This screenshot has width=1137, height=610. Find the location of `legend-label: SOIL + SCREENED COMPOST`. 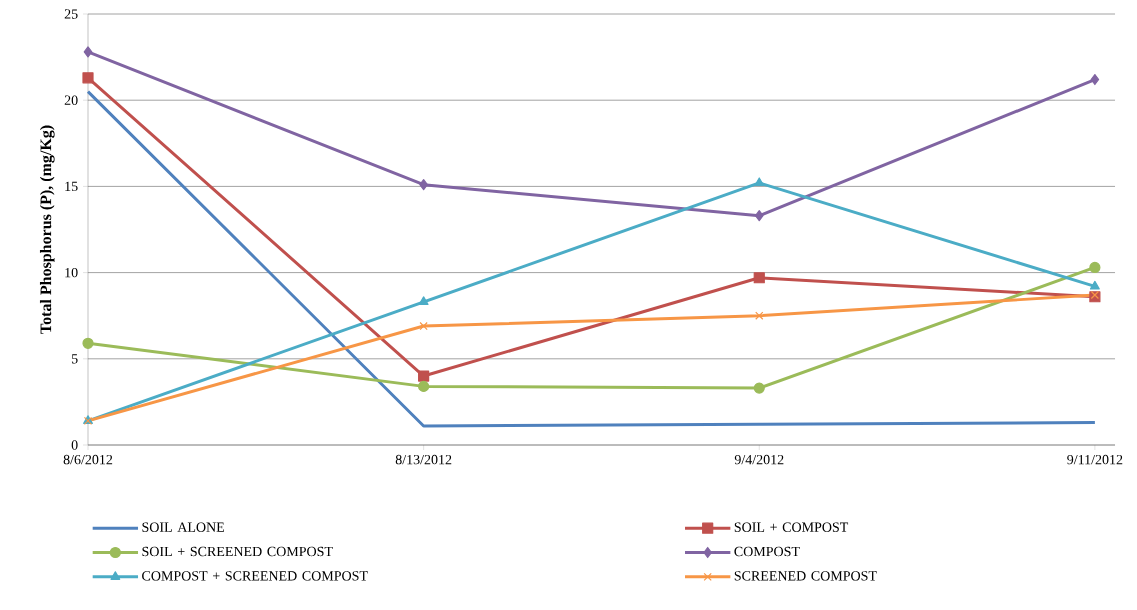

legend-label: SOIL + SCREENED COMPOST is located at coordinates (237, 551).